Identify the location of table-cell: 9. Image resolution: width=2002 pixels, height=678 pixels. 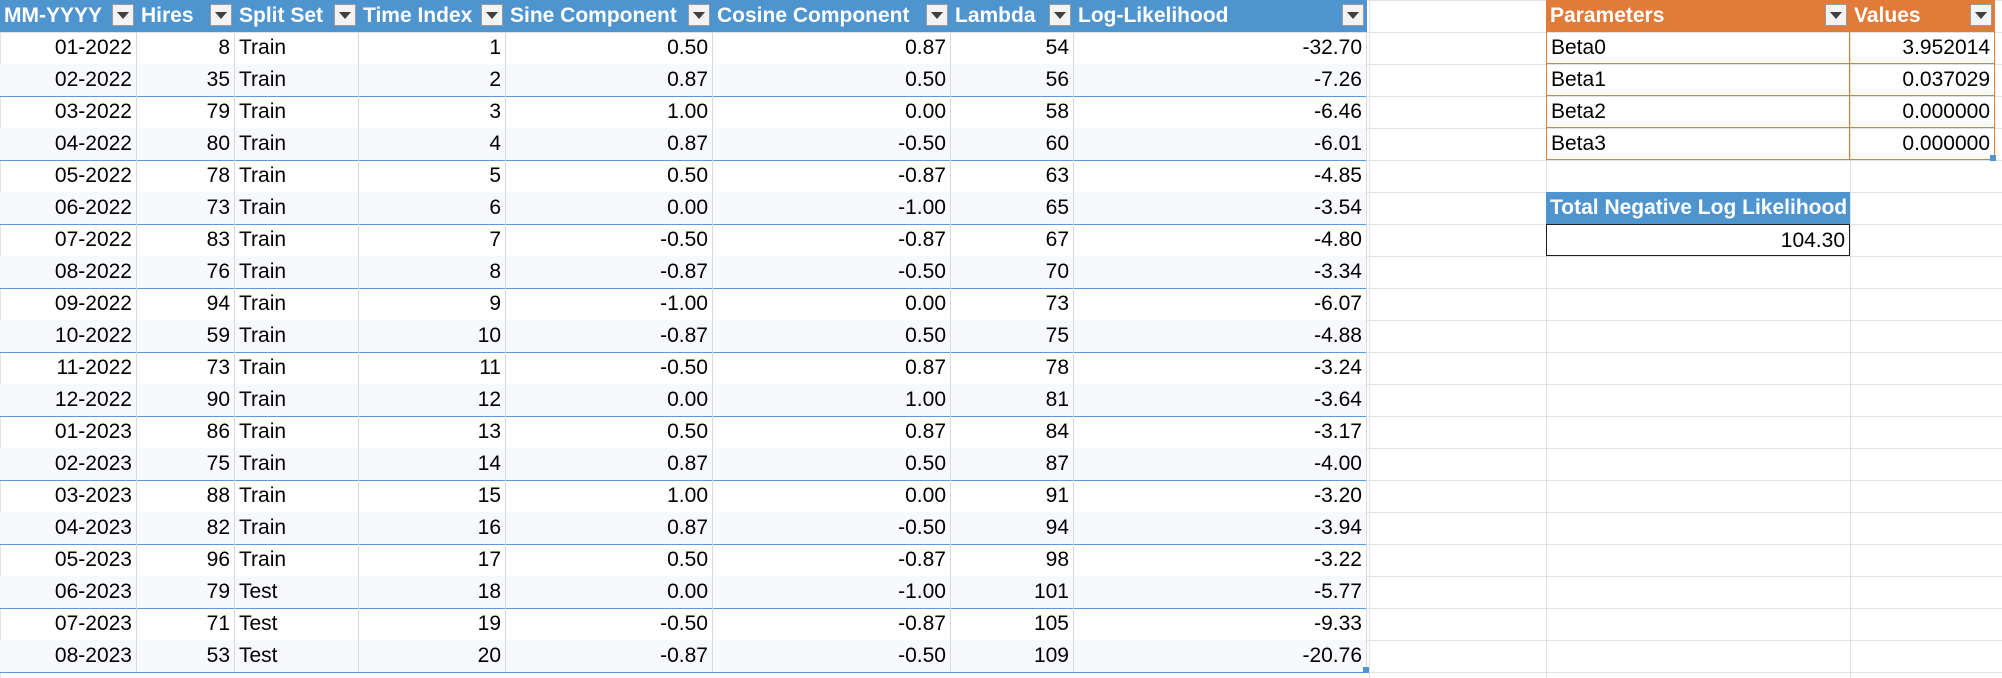
(432, 304).